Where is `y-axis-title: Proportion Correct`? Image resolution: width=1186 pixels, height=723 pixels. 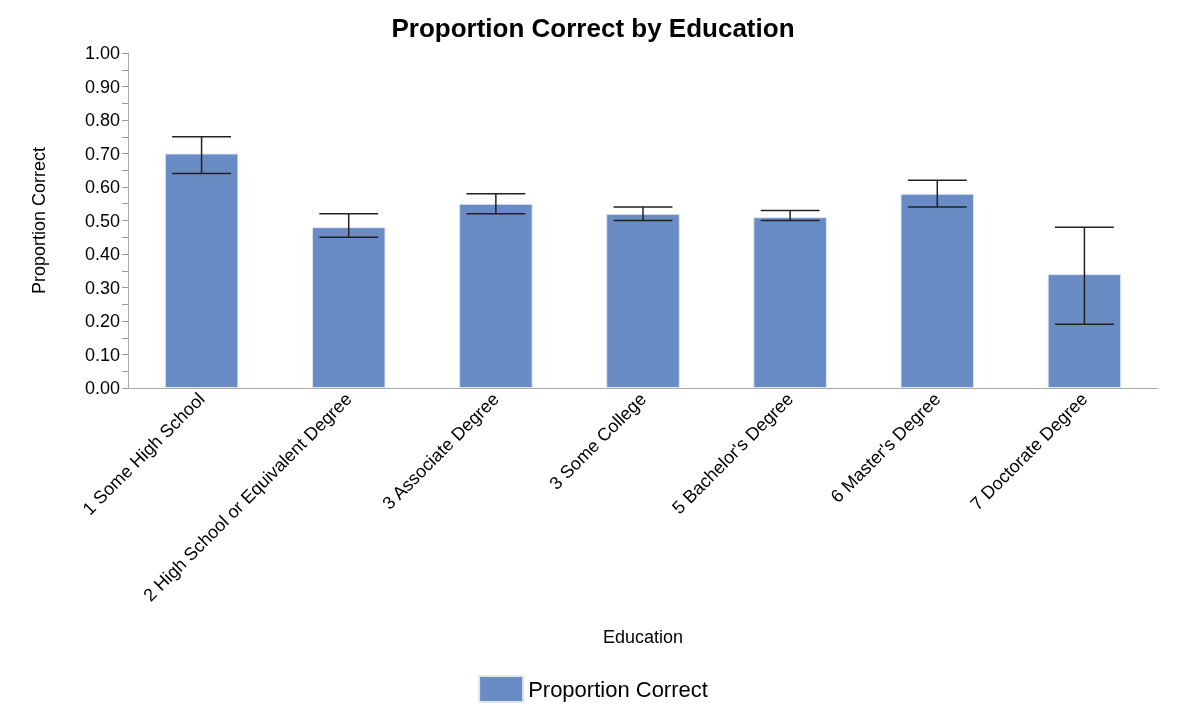 y-axis-title: Proportion Correct is located at coordinates (39, 220).